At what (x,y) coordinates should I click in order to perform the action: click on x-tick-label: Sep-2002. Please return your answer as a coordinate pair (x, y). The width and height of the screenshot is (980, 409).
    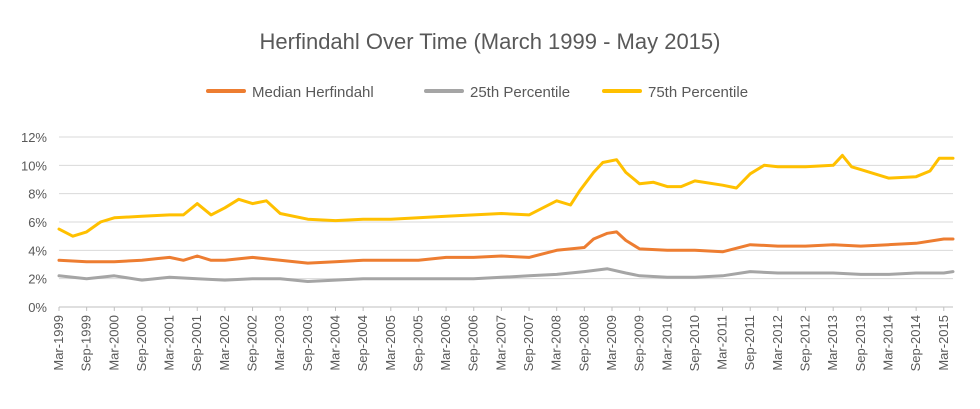
    Looking at the image, I should click on (252, 343).